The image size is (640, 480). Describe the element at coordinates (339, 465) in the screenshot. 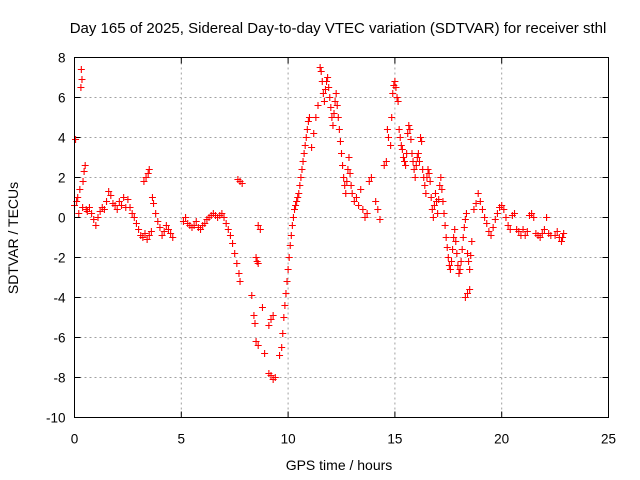

I see `x-axis-label: GPS time / hours` at that location.